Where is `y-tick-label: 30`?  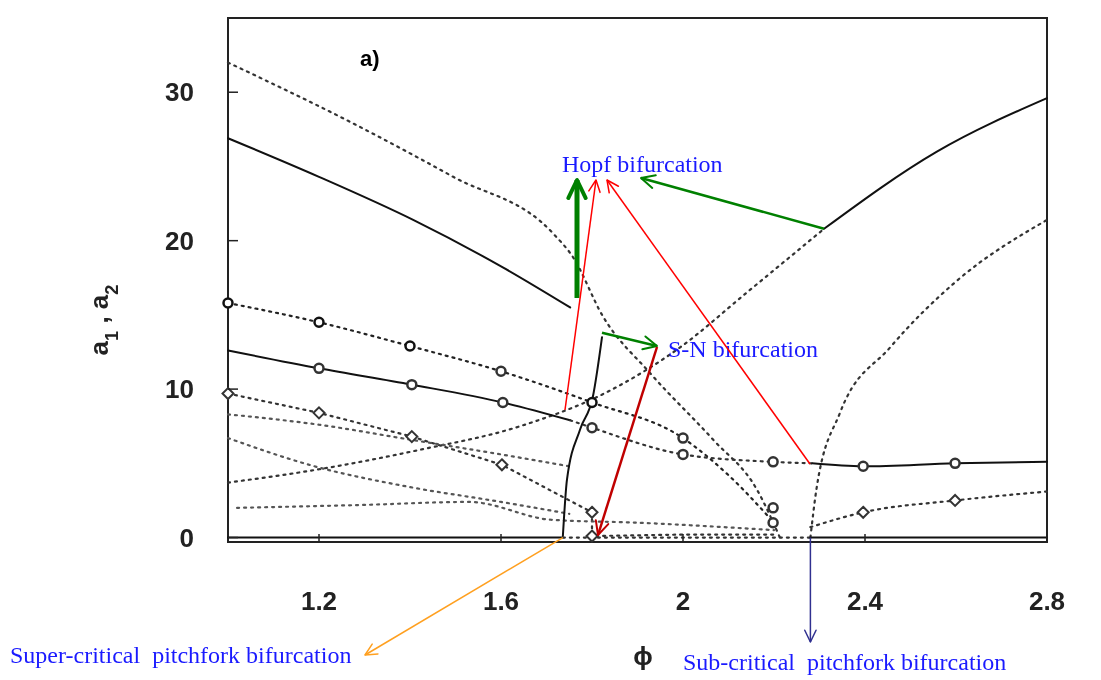 y-tick-label: 30 is located at coordinates (179, 92).